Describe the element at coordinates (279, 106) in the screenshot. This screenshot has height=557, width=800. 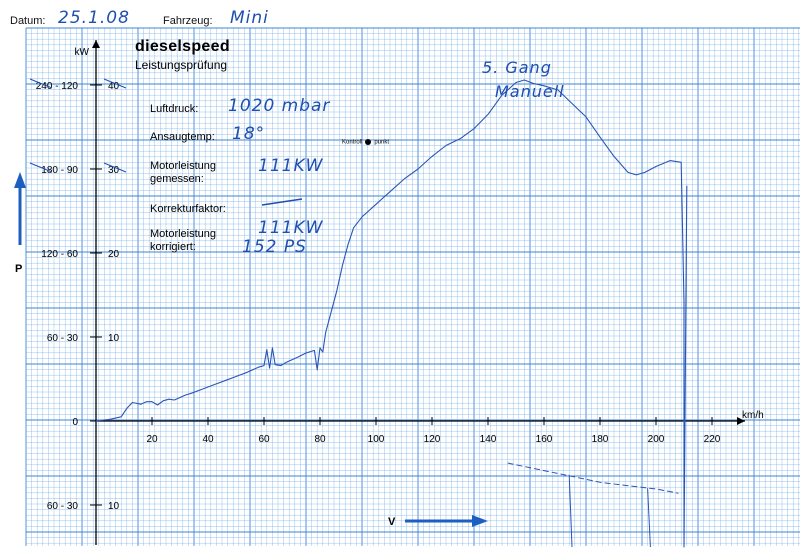
I see `luftdruck-value: 1020 mbar` at that location.